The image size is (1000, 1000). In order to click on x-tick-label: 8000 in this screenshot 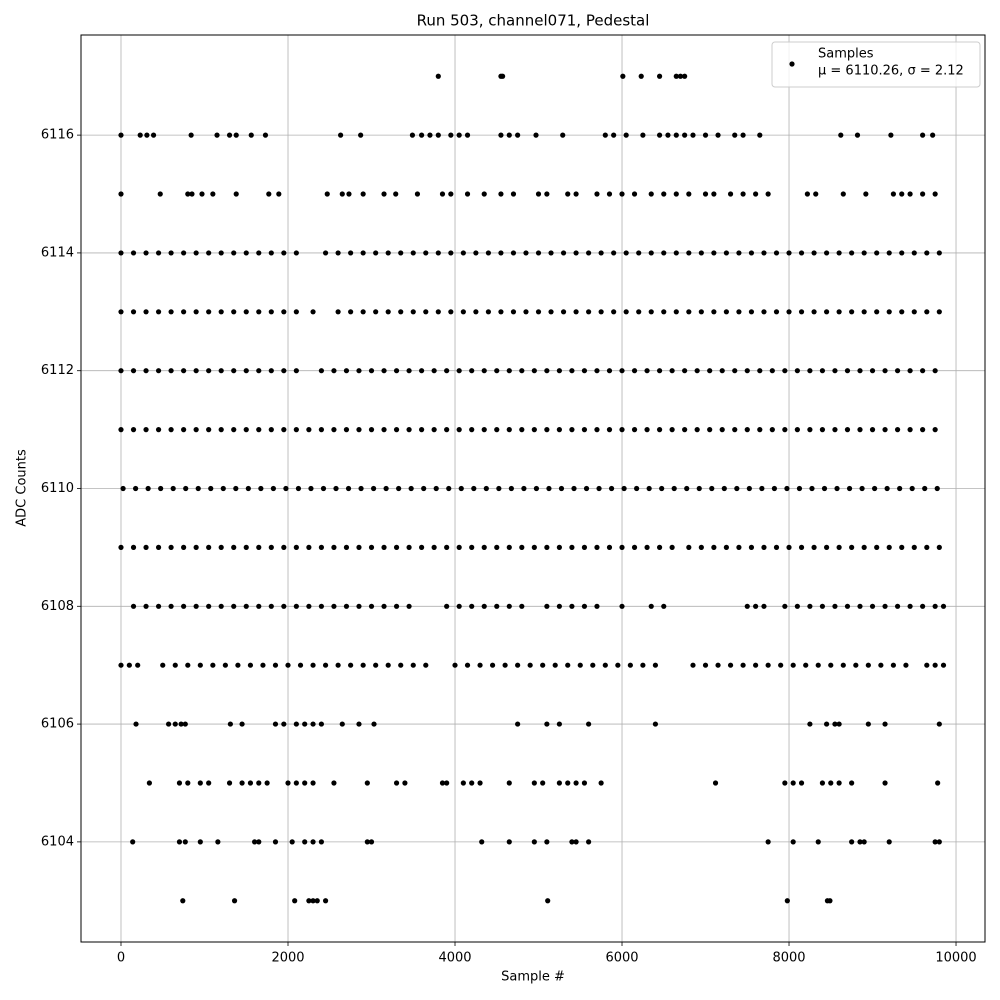, I will do `click(788, 958)`.